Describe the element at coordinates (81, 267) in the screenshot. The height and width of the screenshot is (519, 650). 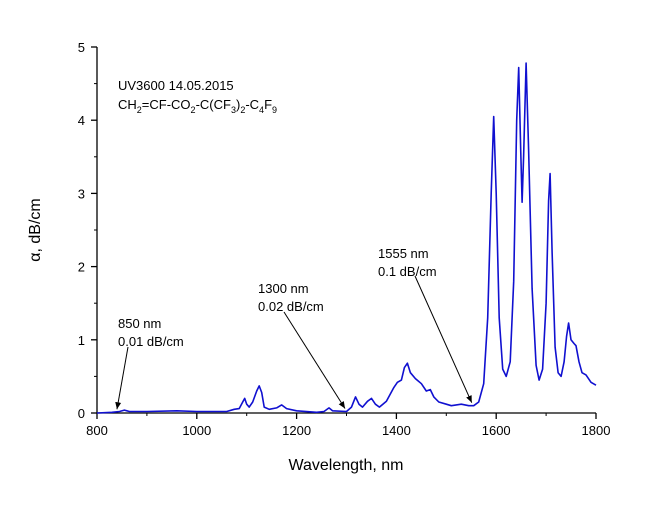
I see `y-tick-label: 2` at that location.